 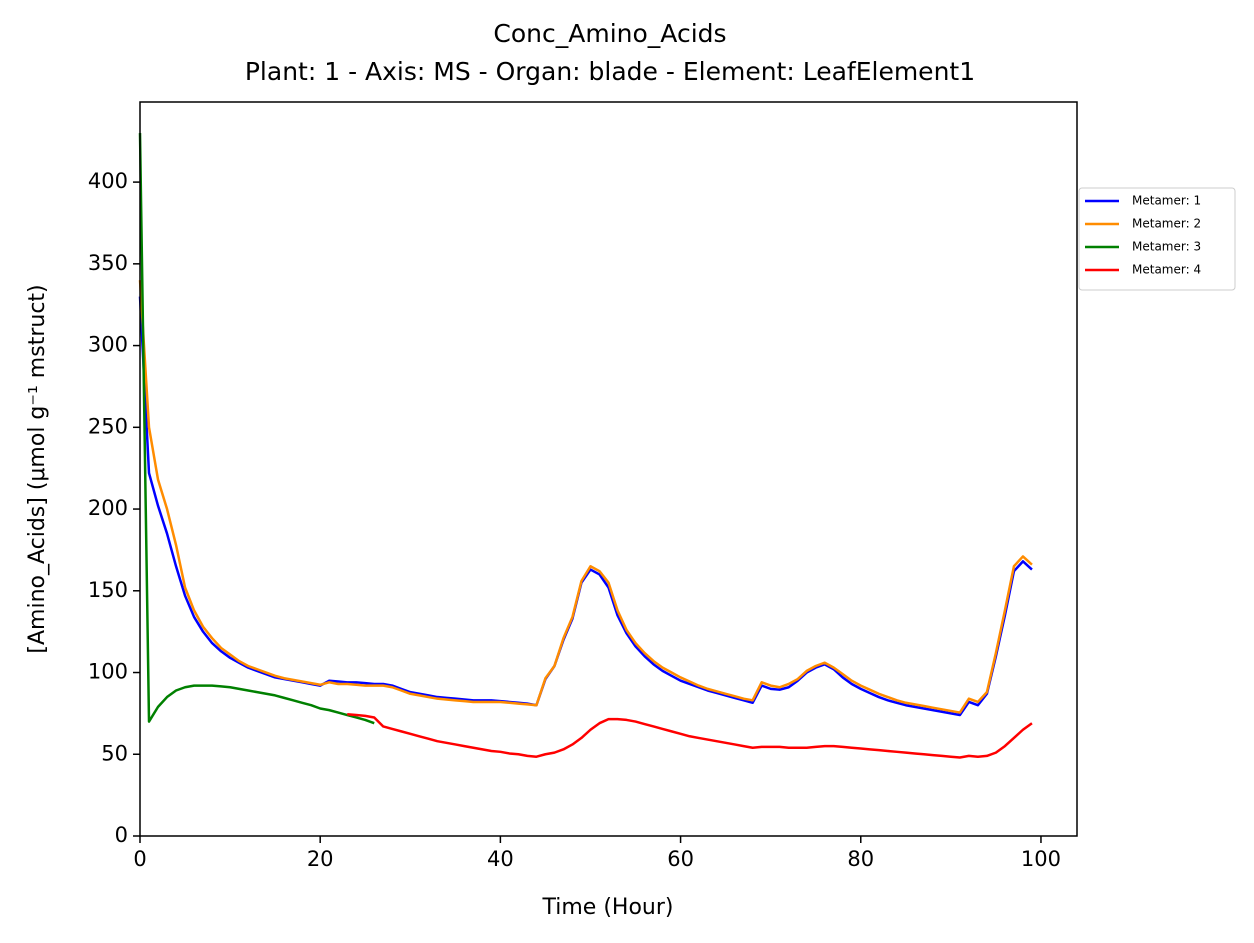 I want to click on y-tick-label: 250, so click(x=108, y=426).